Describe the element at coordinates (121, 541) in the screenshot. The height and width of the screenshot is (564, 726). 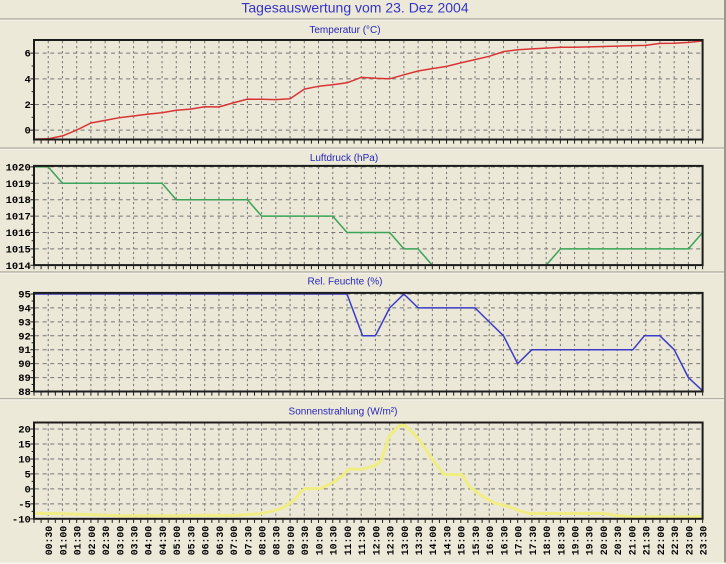
I see `svg-text: 03:00` at that location.